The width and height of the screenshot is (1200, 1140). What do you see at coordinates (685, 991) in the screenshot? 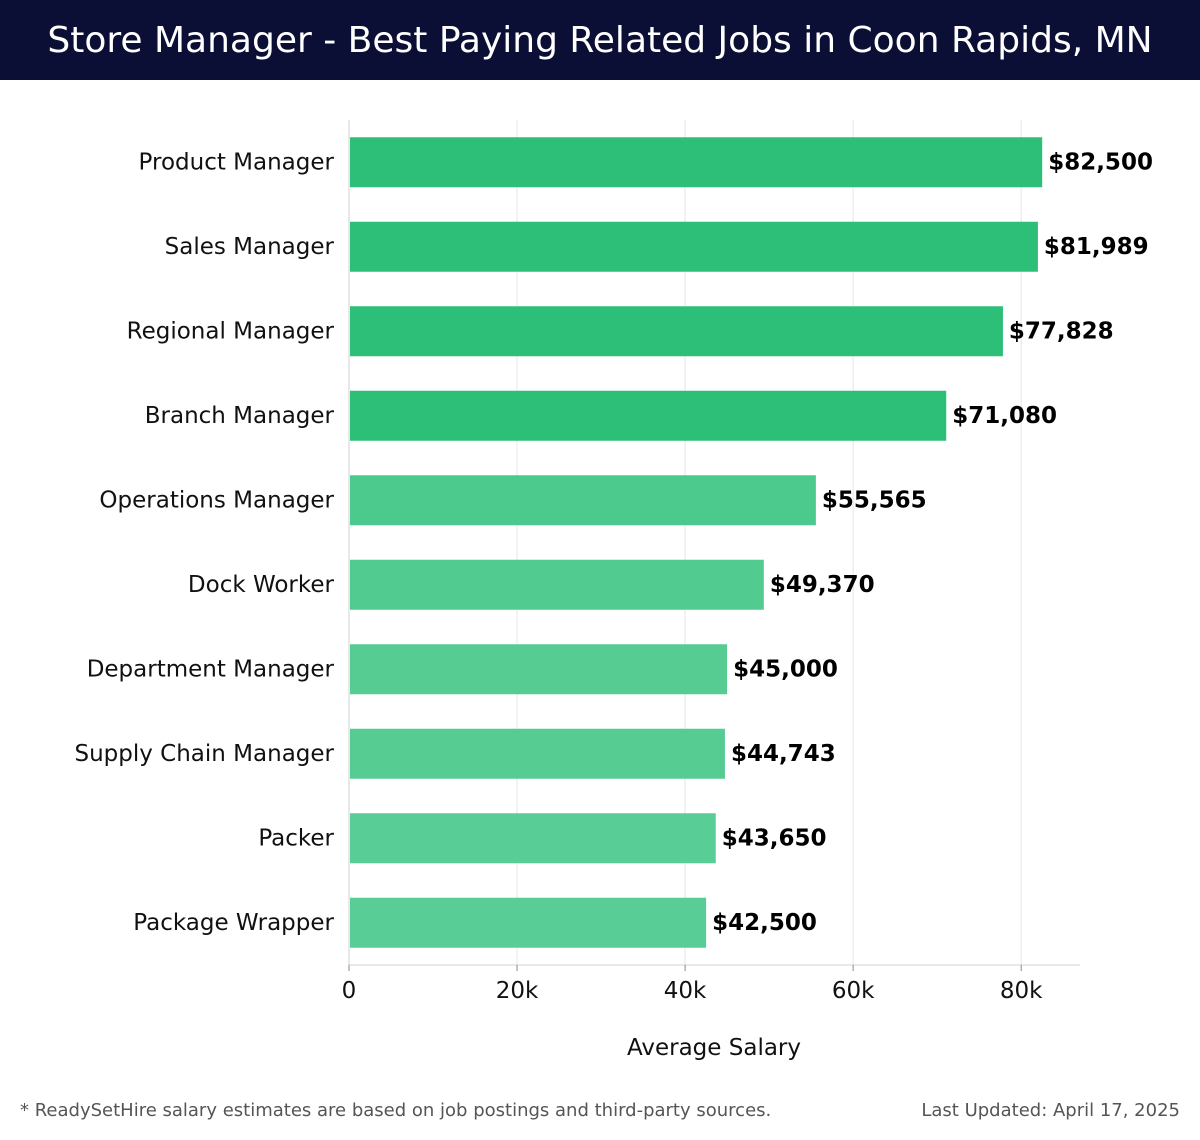
I see `x-tick-label: 40k` at bounding box center [685, 991].